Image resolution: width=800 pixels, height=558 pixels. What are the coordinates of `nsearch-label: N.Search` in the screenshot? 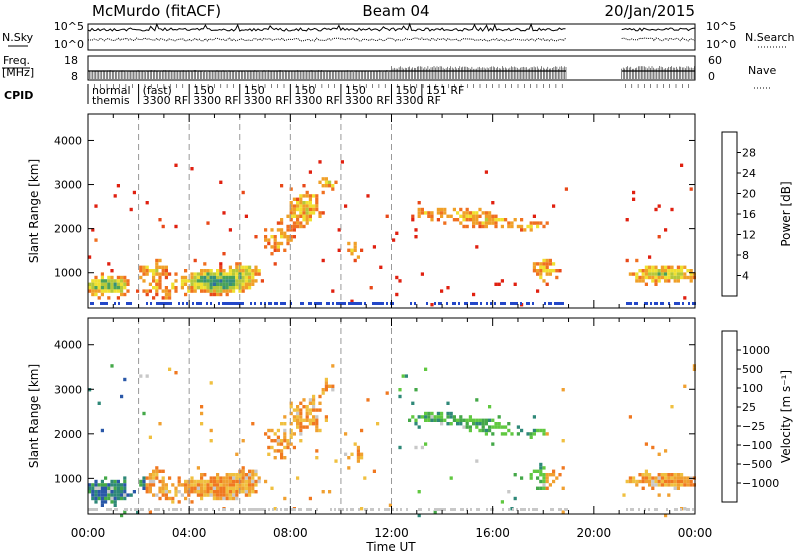 It's located at (770, 37).